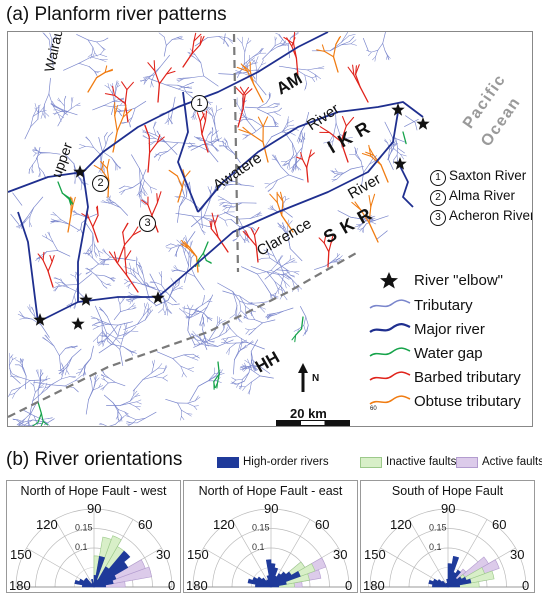  What do you see at coordinates (400, 163) in the screenshot?
I see `river-elbow-star-icon` at bounding box center [400, 163].